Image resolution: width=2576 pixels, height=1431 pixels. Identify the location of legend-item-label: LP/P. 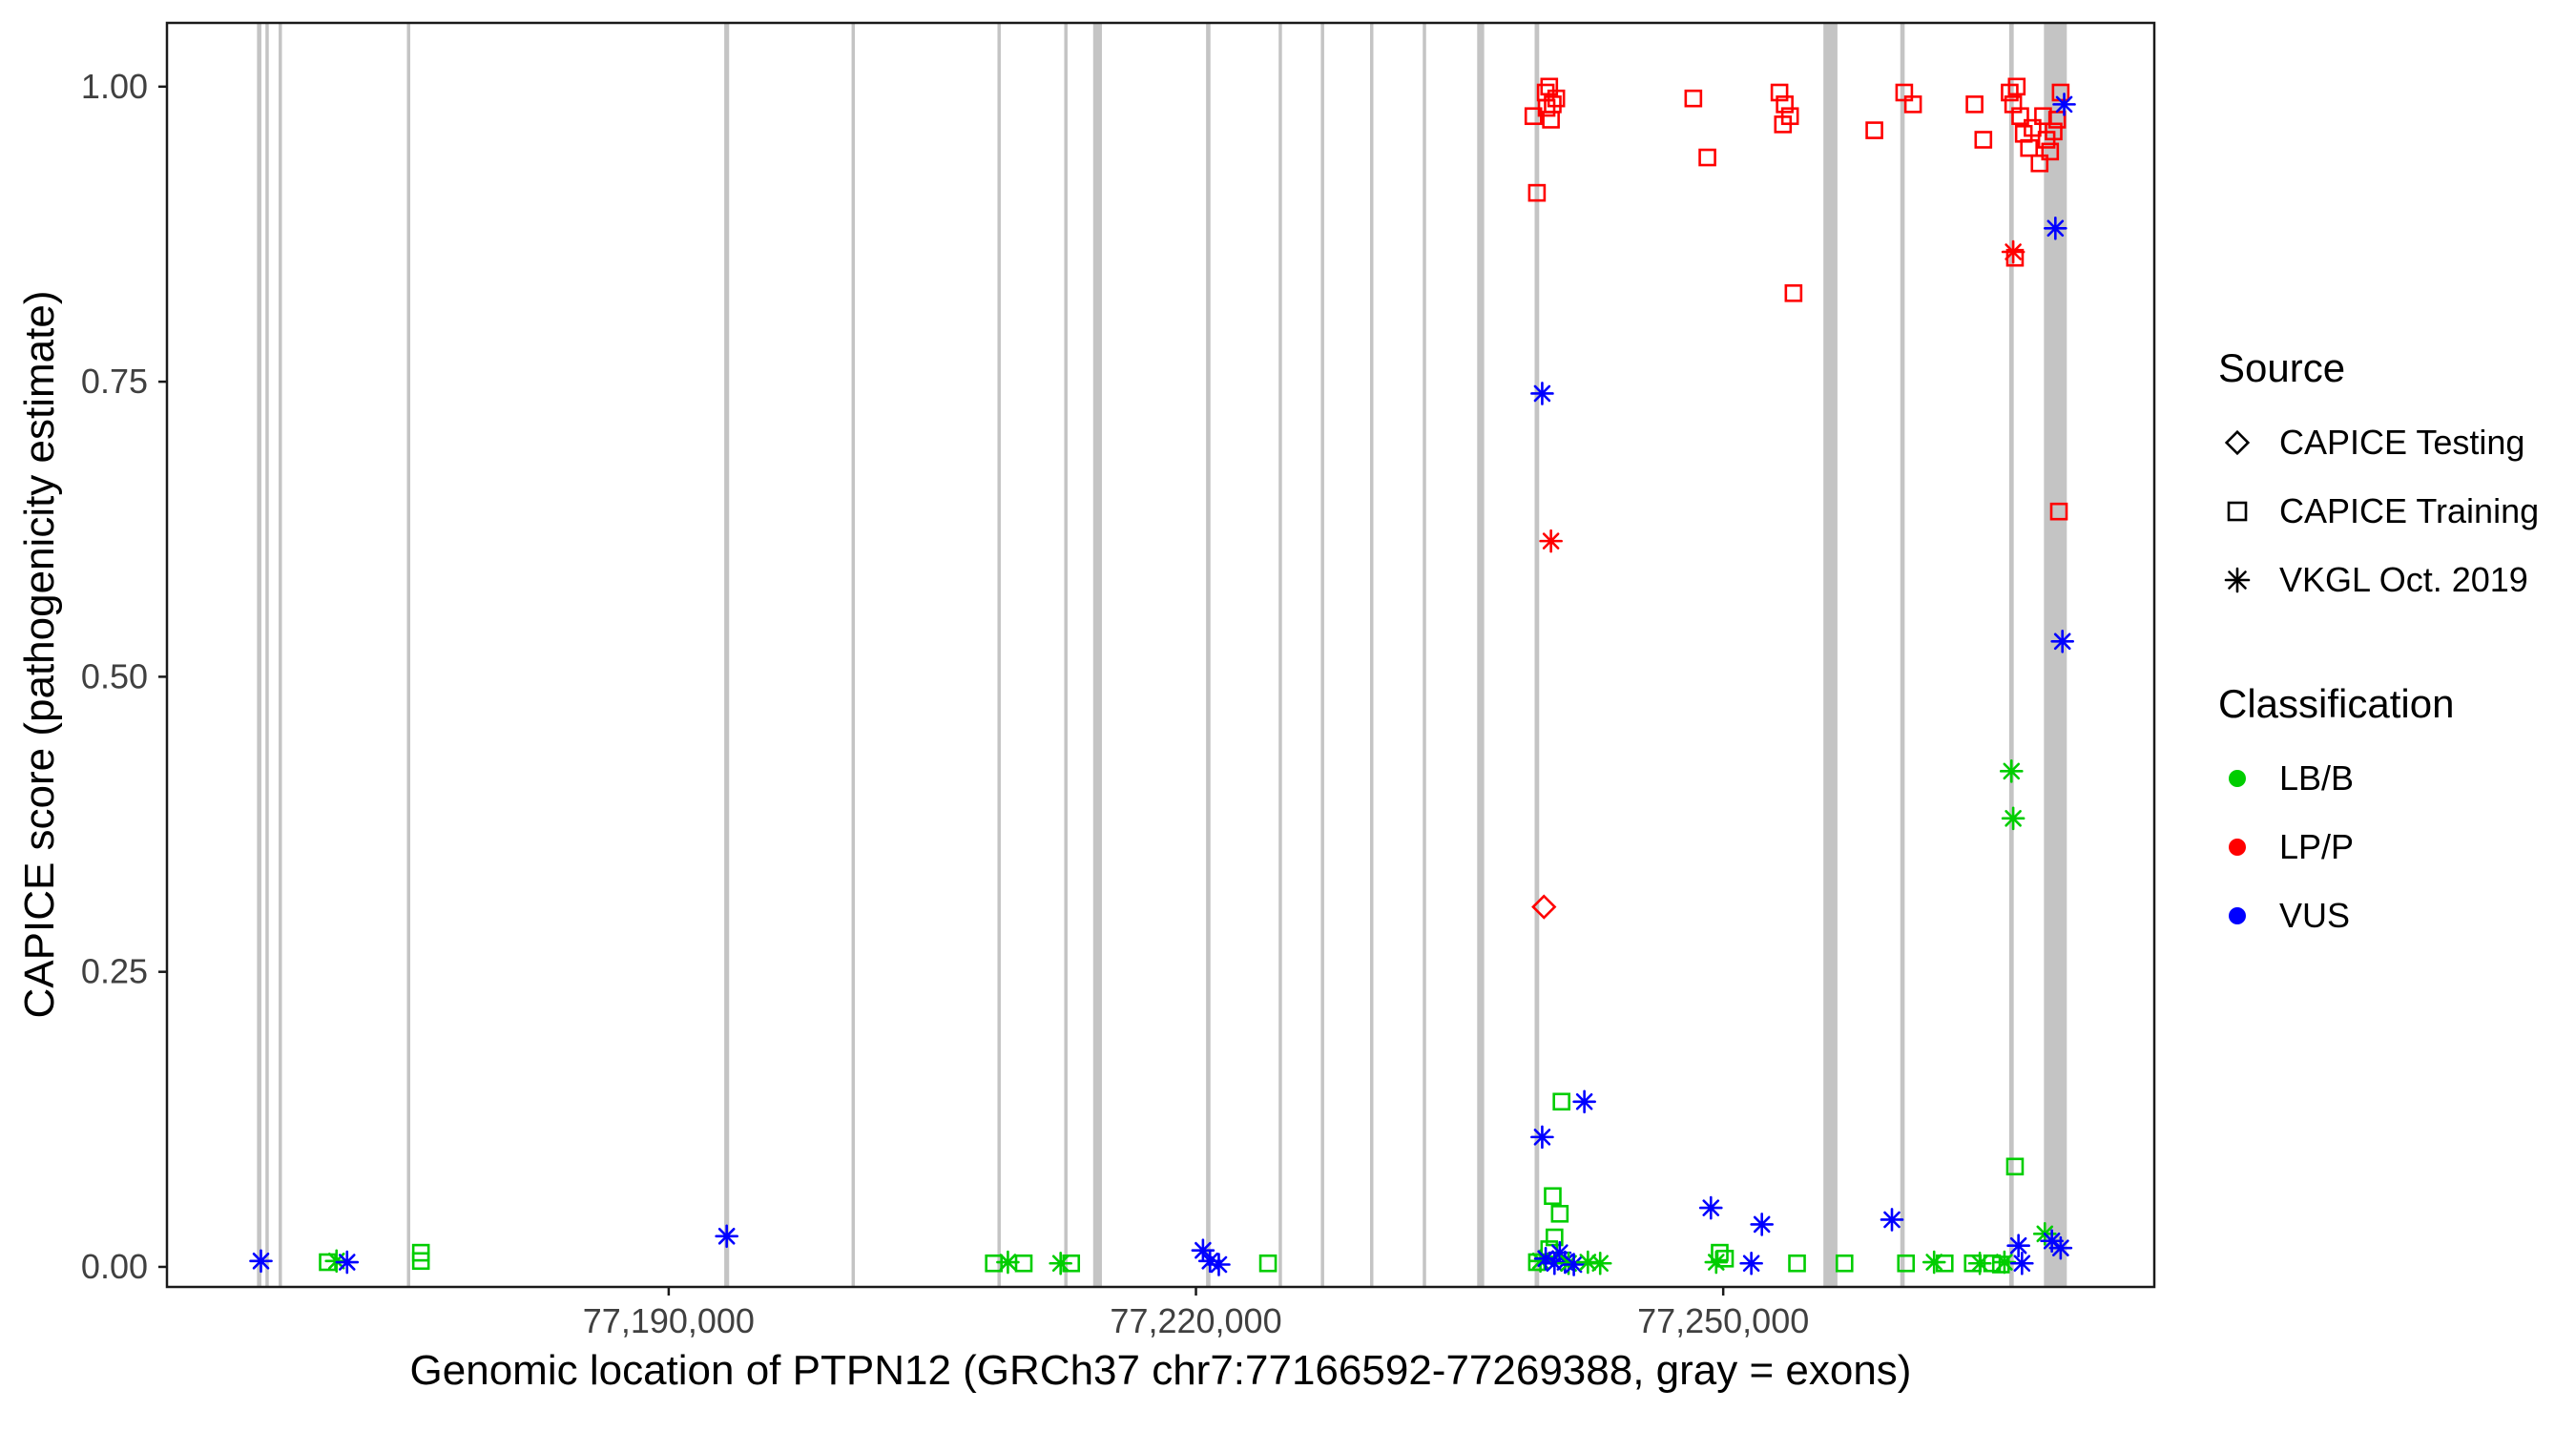
(2317, 846).